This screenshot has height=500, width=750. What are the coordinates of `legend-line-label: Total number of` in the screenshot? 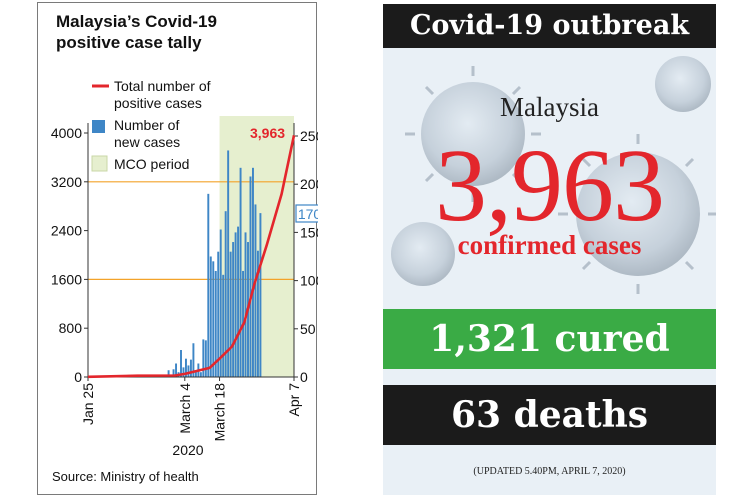 It's located at (162, 86).